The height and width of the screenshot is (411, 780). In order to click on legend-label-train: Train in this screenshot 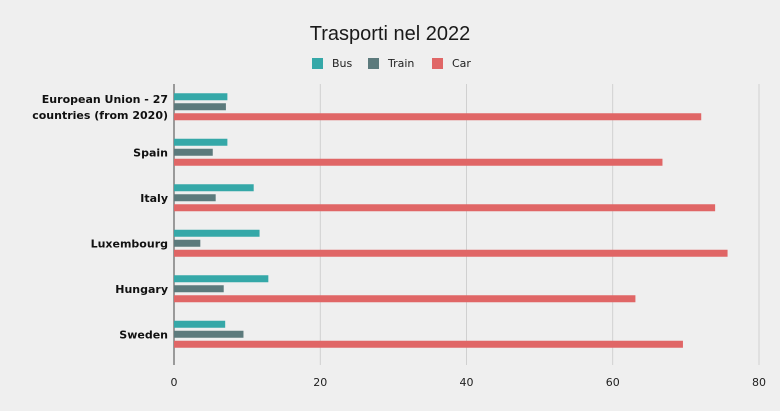, I will do `click(400, 63)`.